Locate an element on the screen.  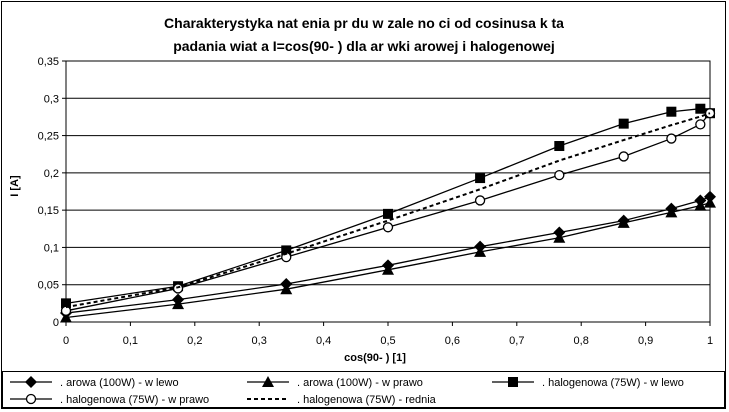
x-tick-label-2: 0,2 is located at coordinates (194, 341).